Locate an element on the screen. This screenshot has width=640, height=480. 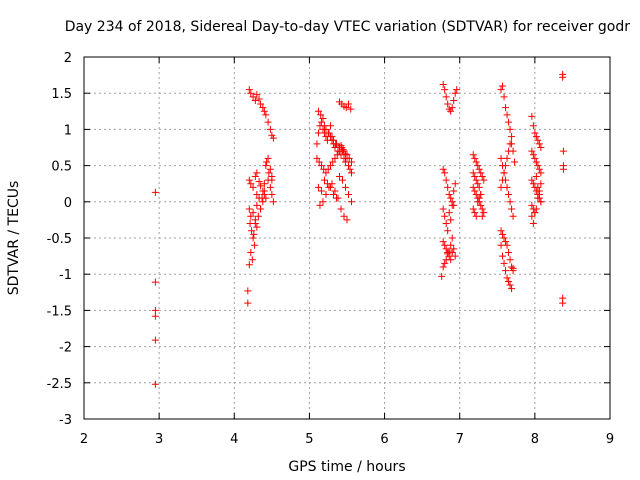
y-tick-label: 0 is located at coordinates (68, 203).